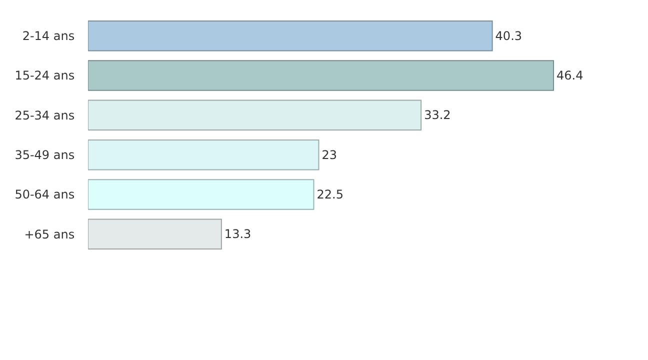 This screenshot has width=648, height=360. Describe the element at coordinates (48, 36) in the screenshot. I see `y-tick-label: 2-14 ans` at that location.